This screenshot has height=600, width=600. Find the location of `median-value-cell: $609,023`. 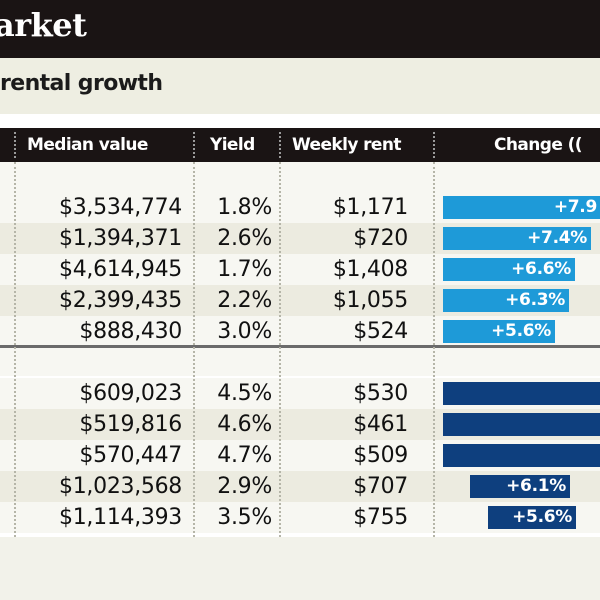

median-value-cell: $609,023 is located at coordinates (130, 393).